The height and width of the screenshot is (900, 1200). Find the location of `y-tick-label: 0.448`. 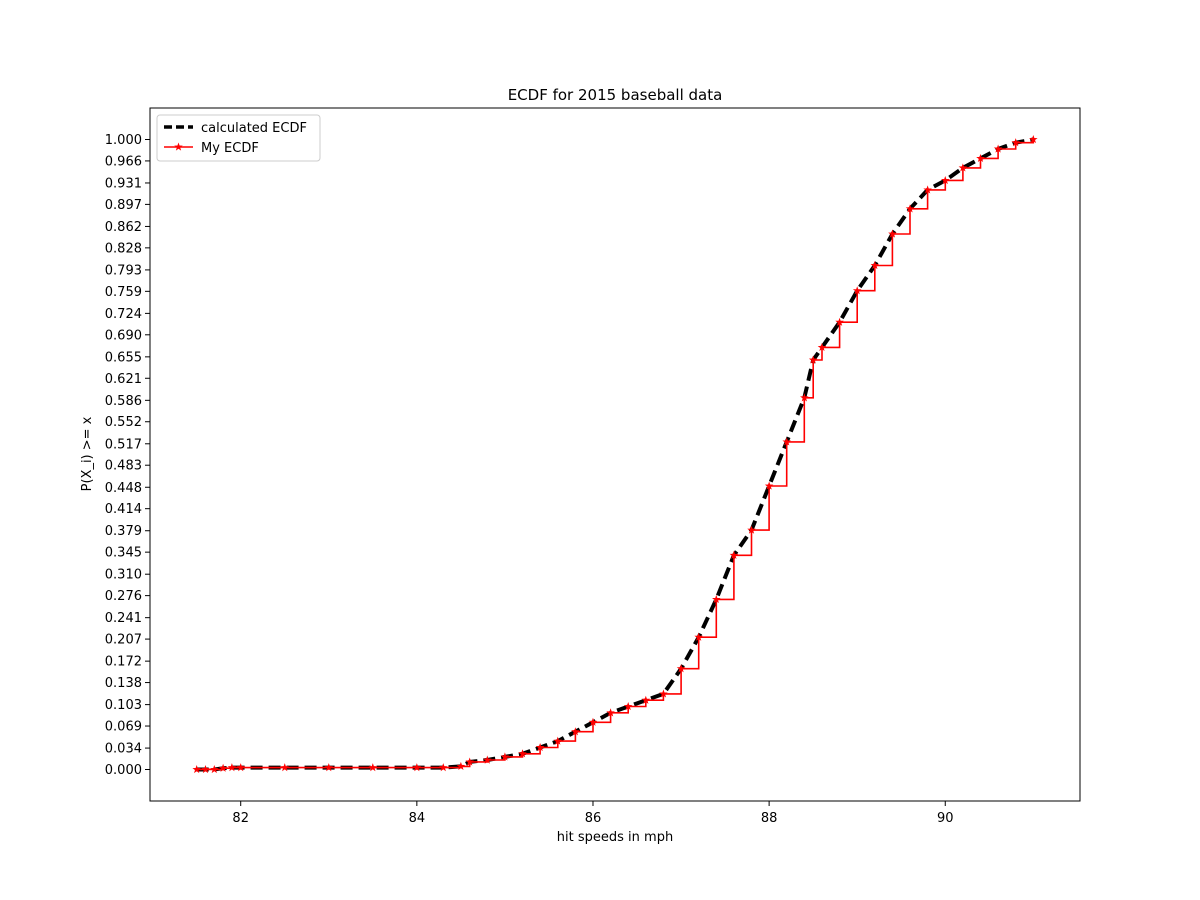

y-tick-label: 0.448 is located at coordinates (123, 488).